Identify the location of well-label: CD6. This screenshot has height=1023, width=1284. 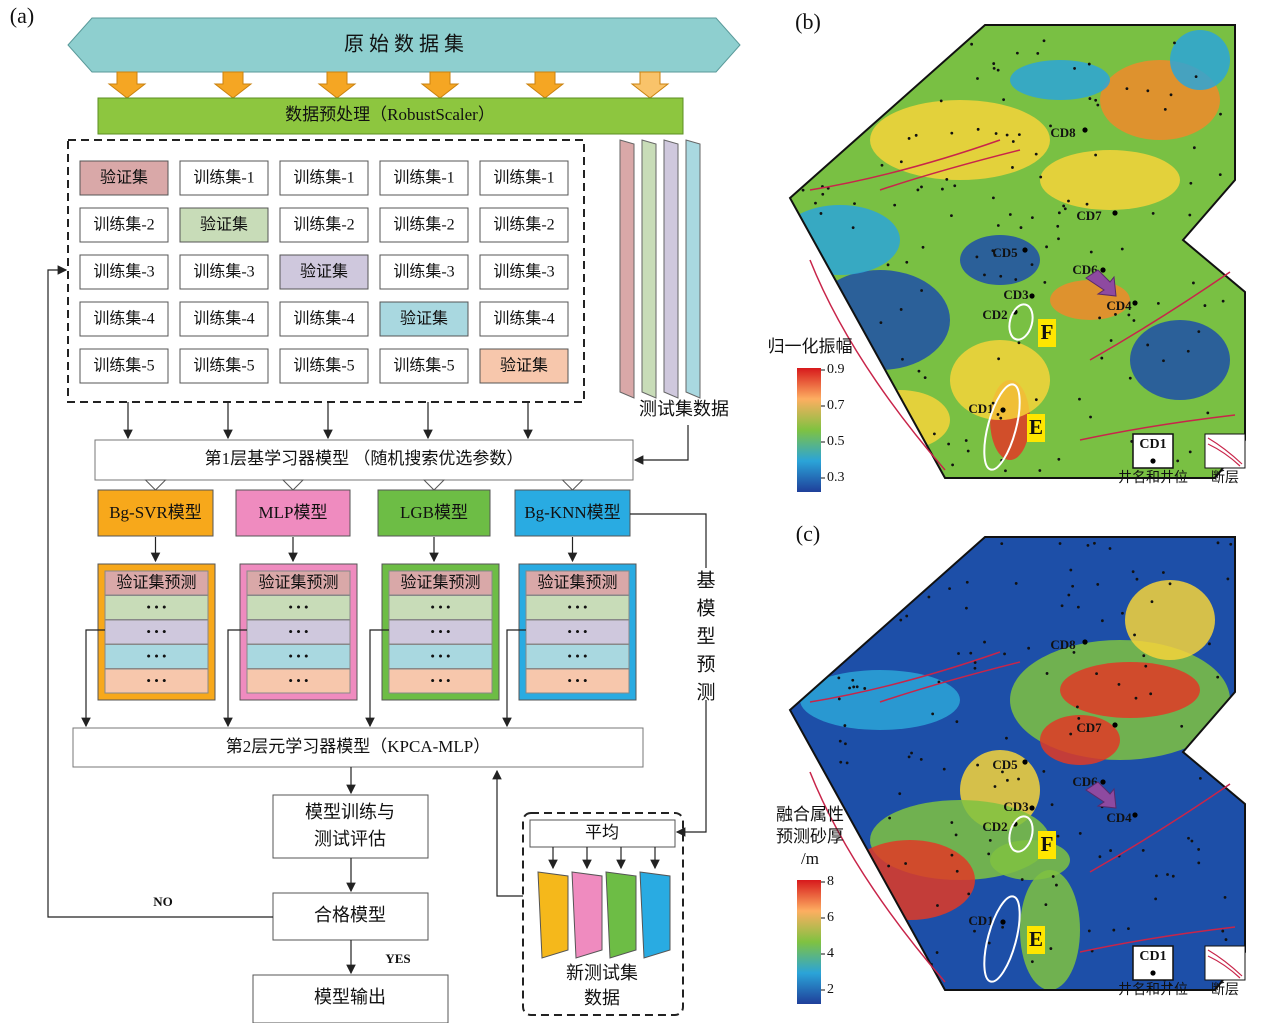
(1085, 269).